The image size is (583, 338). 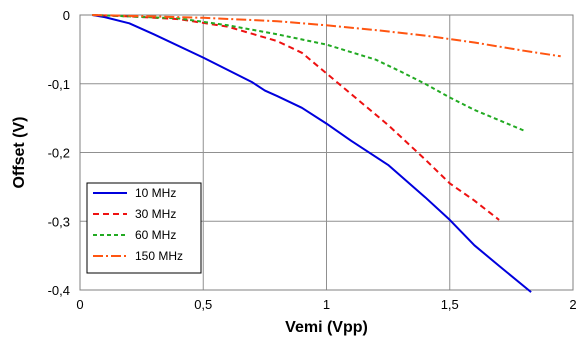 What do you see at coordinates (79, 304) in the screenshot?
I see `x-tick-label: 0` at bounding box center [79, 304].